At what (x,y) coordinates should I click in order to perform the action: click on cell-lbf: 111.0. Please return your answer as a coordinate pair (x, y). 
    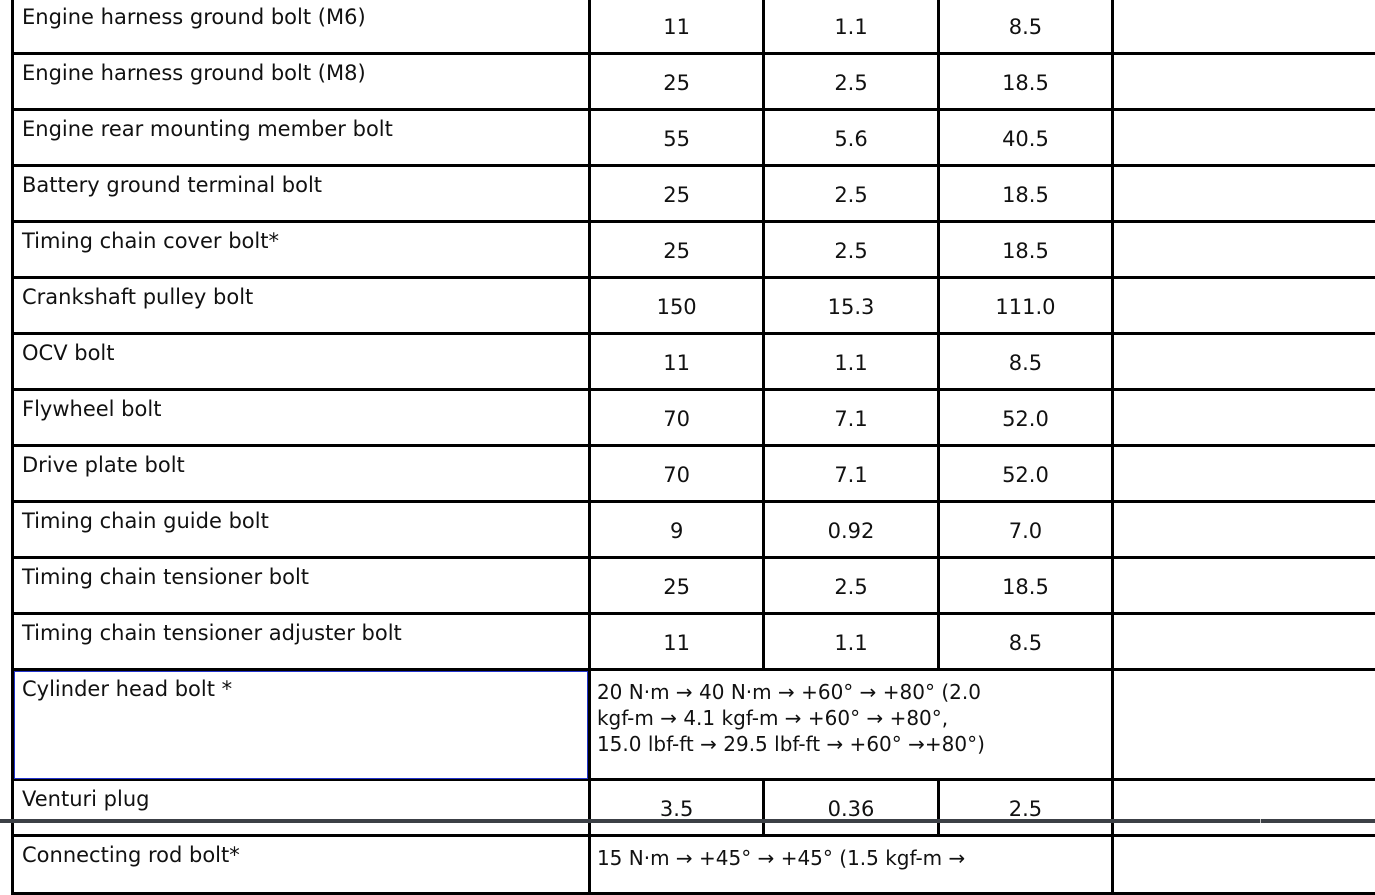
    Looking at the image, I should click on (1025, 306).